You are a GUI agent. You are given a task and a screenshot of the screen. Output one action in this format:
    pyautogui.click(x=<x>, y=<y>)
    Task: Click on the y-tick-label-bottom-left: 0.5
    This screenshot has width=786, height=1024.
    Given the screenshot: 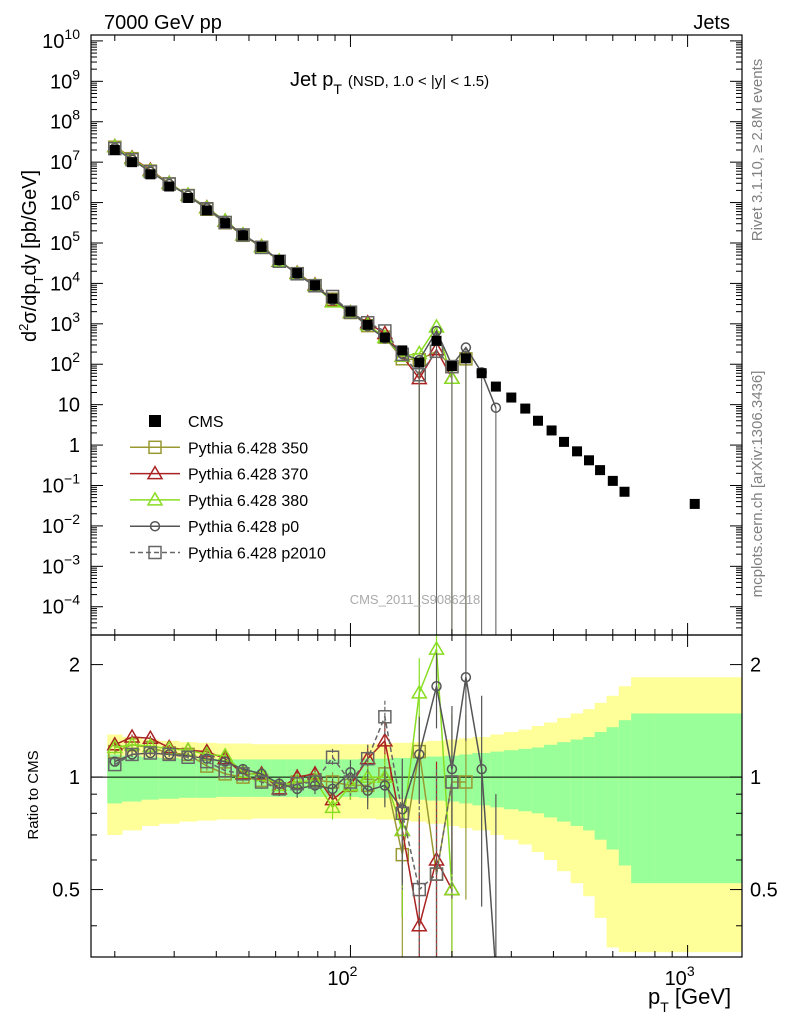 What is the action you would take?
    pyautogui.click(x=66, y=891)
    